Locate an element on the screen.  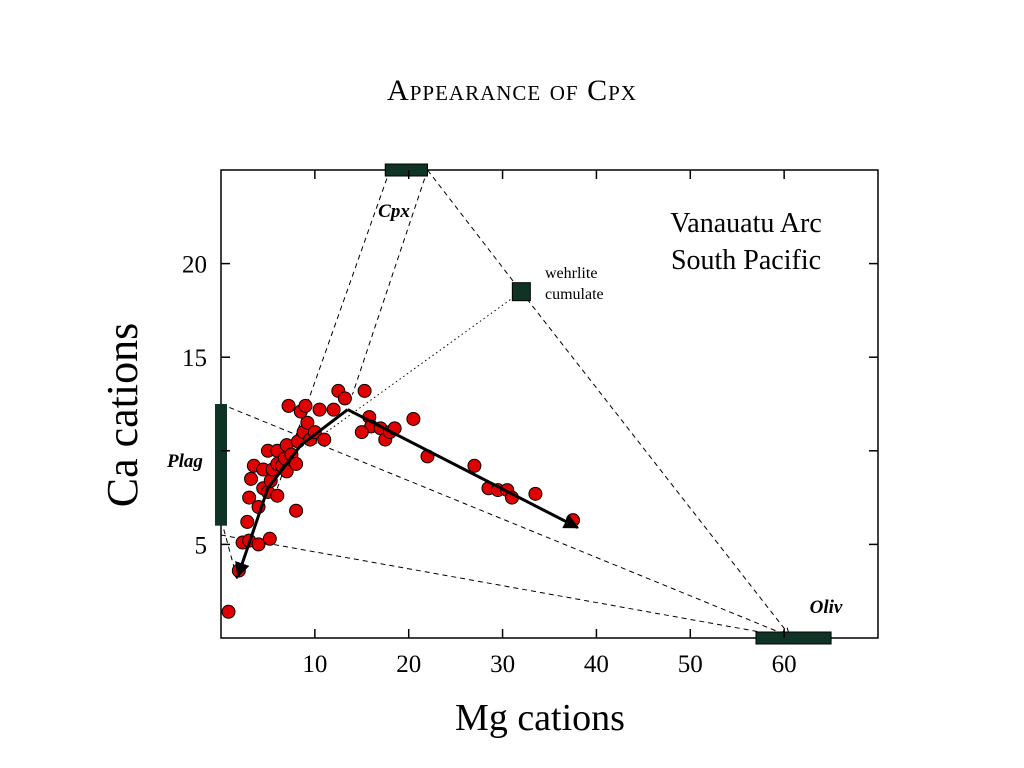
plag-label: Plag is located at coordinates (184, 461).